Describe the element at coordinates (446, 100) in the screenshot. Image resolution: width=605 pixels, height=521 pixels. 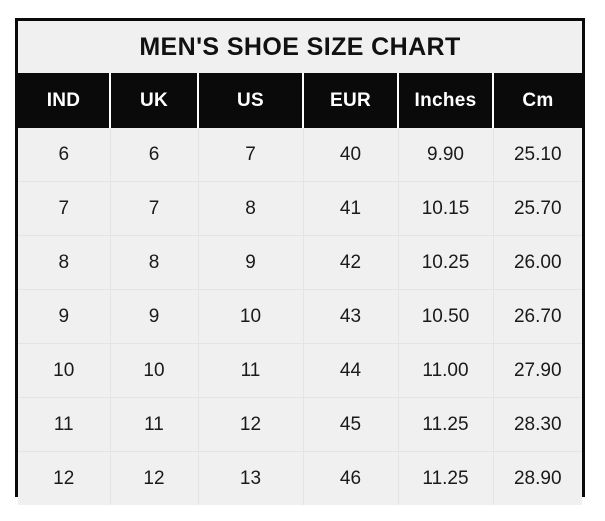
I see `column-header-inches: Inches` at that location.